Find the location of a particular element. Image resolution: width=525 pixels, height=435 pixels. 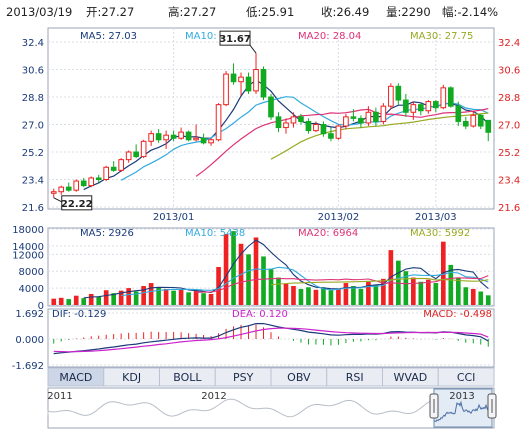

max-pointer is located at coordinates (253, 49).